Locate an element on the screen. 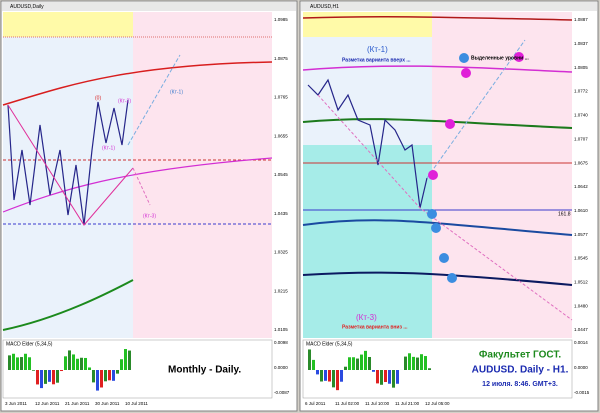 Image resolution: width=600 pixels, height=413 pixels. price-tick-label: 1.0655 is located at coordinates (281, 135).